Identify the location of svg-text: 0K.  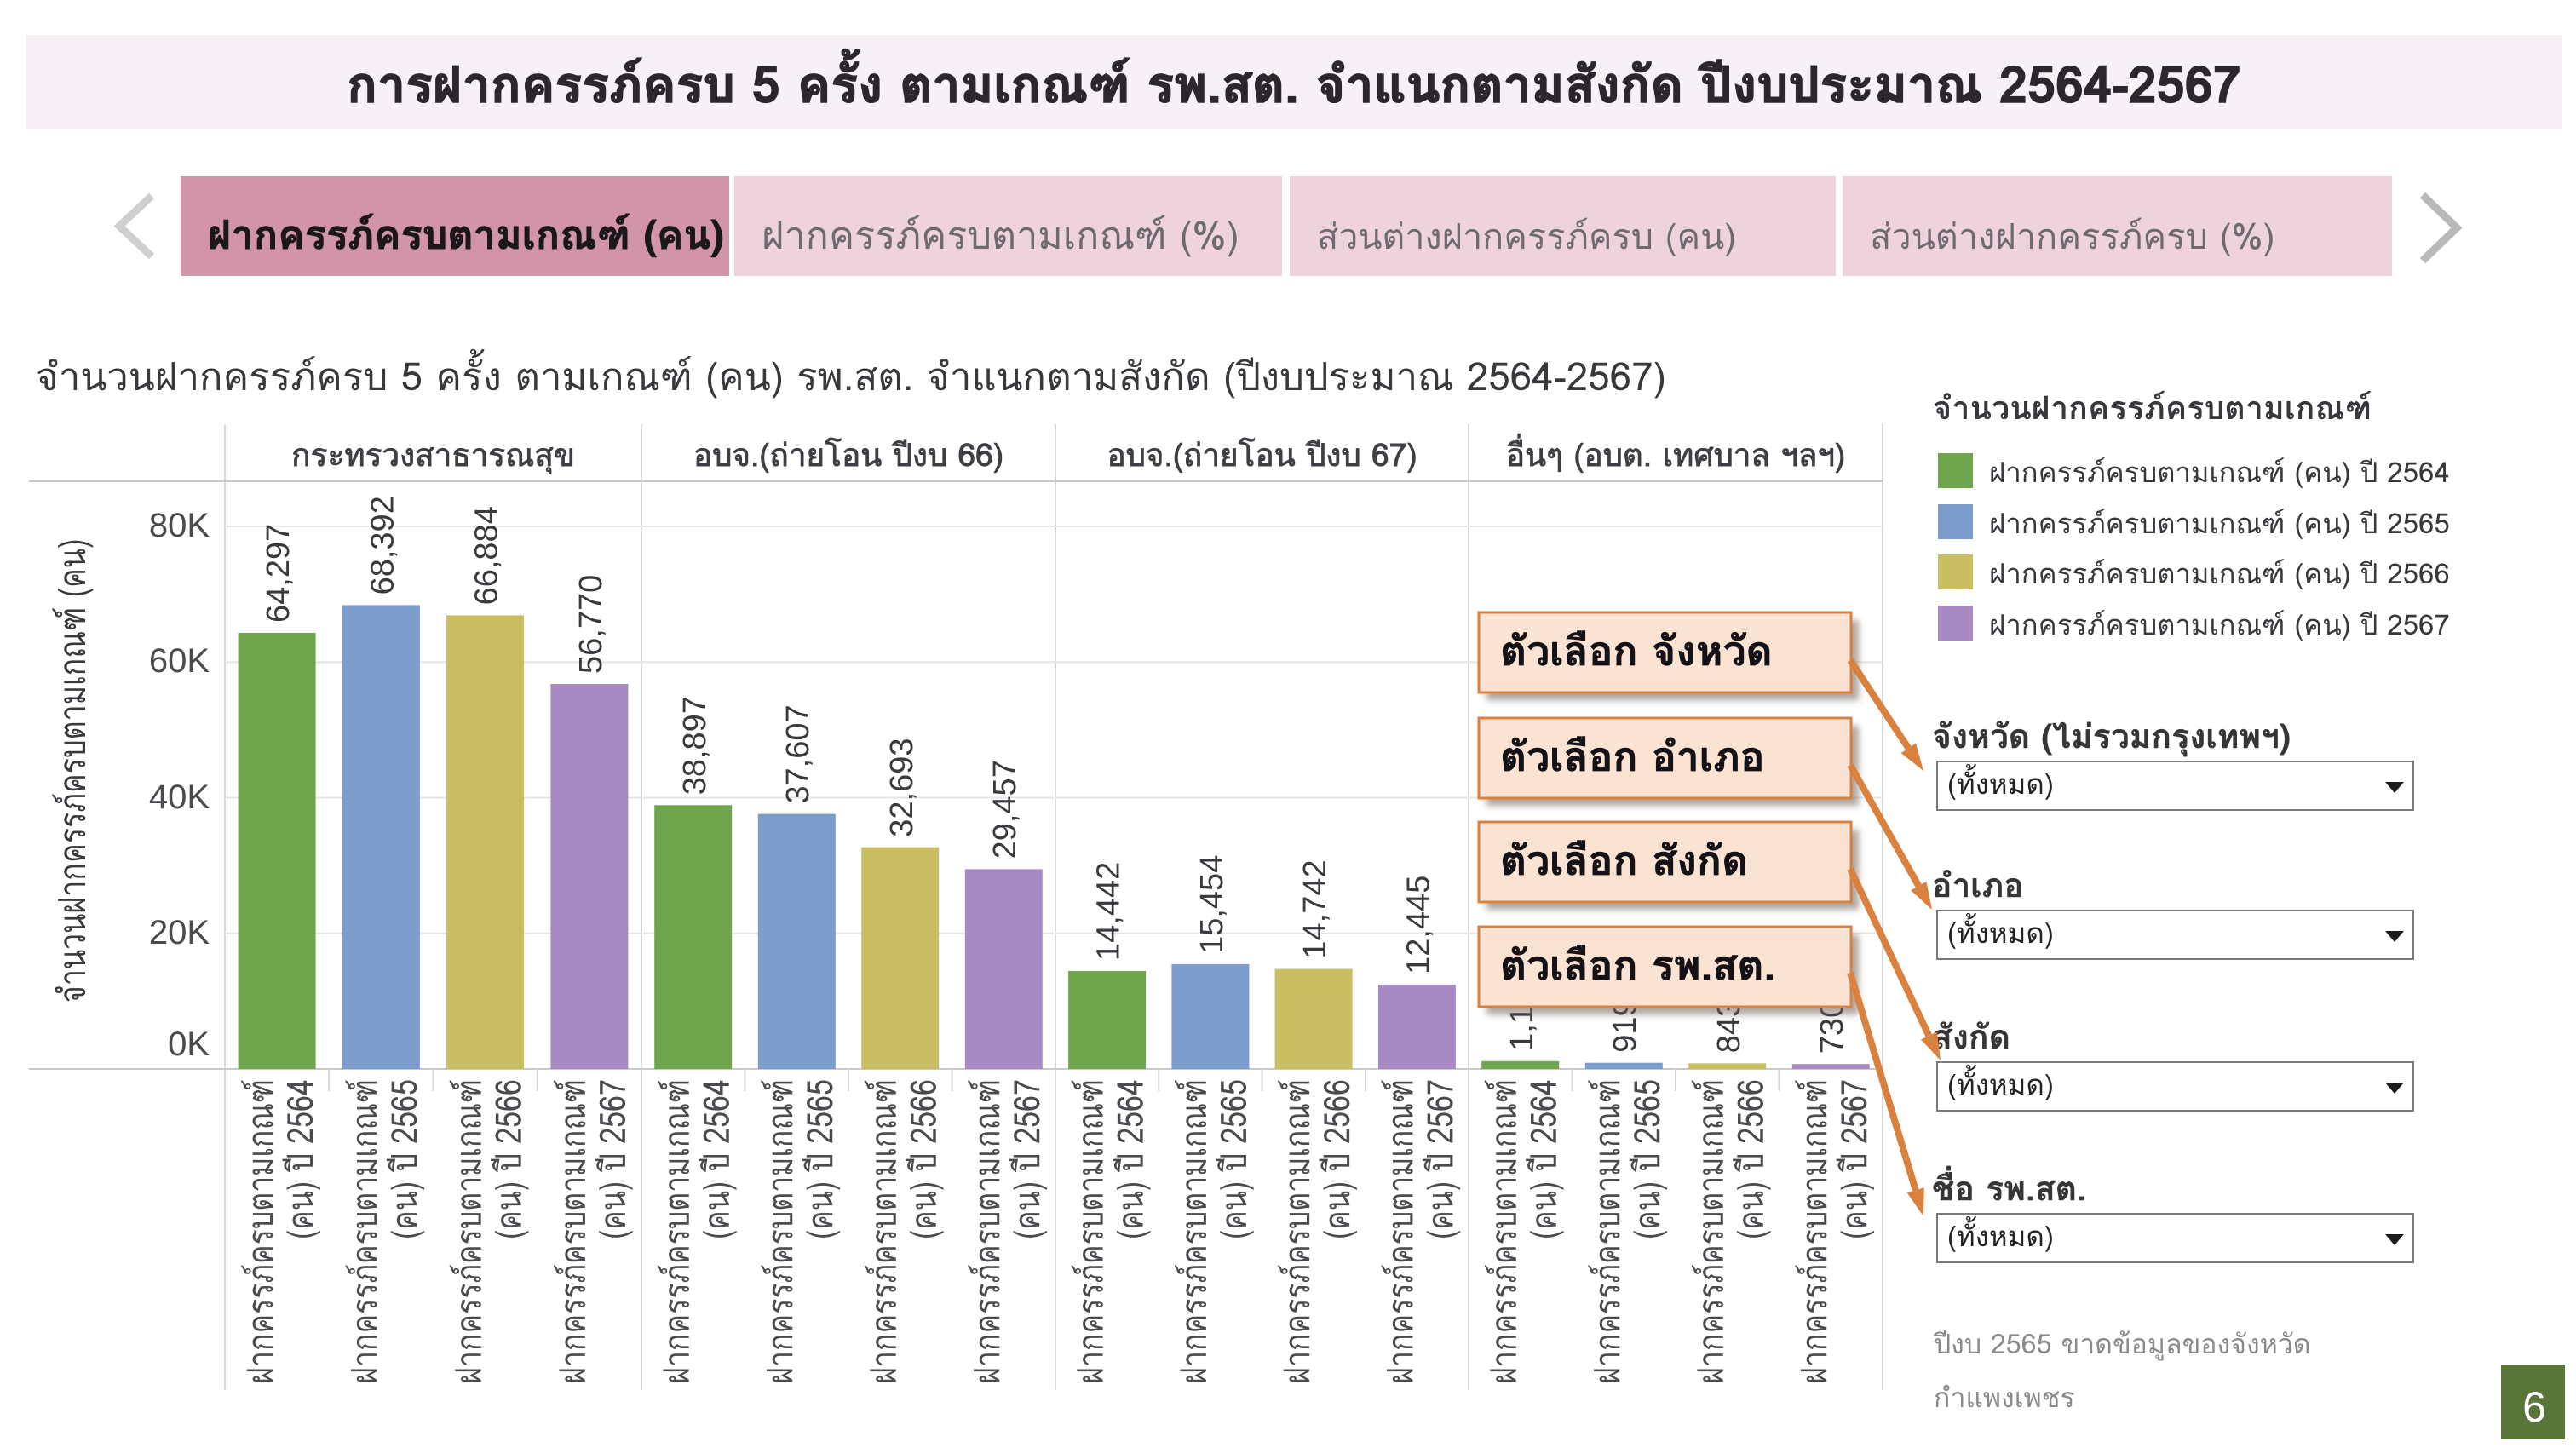
(189, 1045).